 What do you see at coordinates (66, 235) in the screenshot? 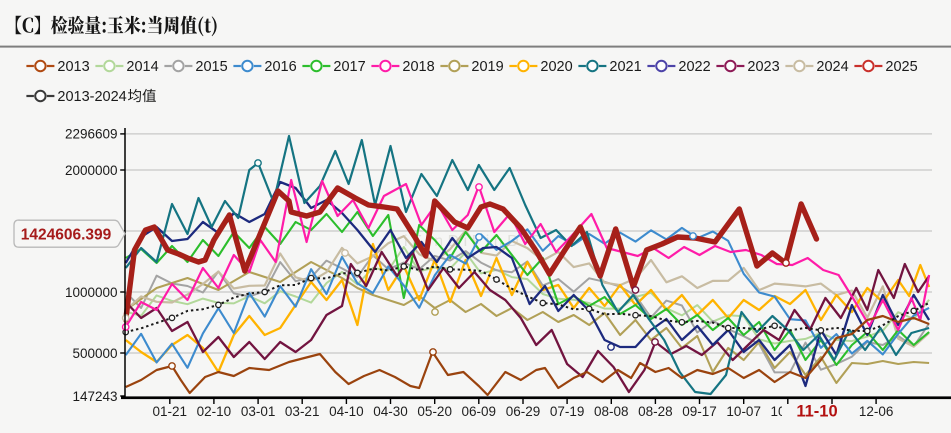
I see `svg-text: 1424606.399` at bounding box center [66, 235].